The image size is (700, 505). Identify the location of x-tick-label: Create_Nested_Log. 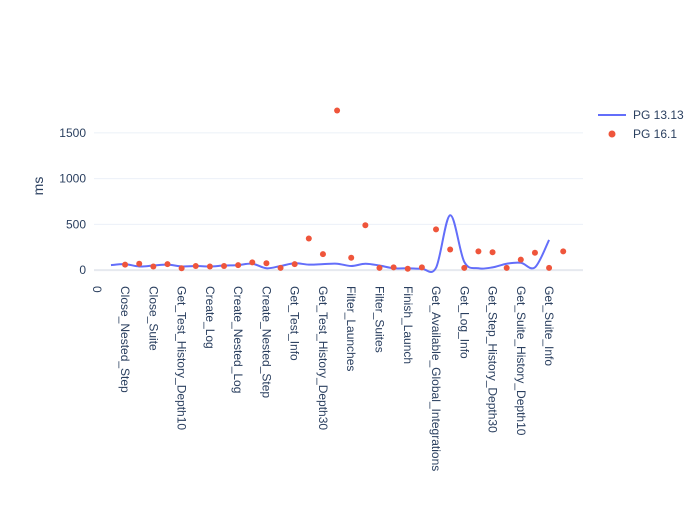
(238, 339).